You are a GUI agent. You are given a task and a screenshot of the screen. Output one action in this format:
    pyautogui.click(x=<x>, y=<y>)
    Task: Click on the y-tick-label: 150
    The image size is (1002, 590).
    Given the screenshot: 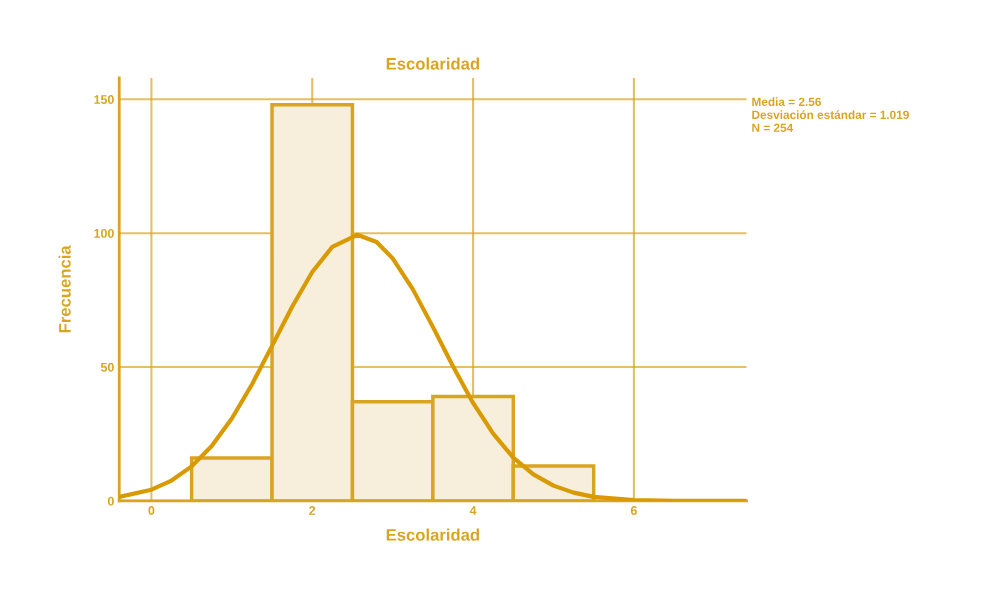 What is the action you would take?
    pyautogui.click(x=104, y=99)
    